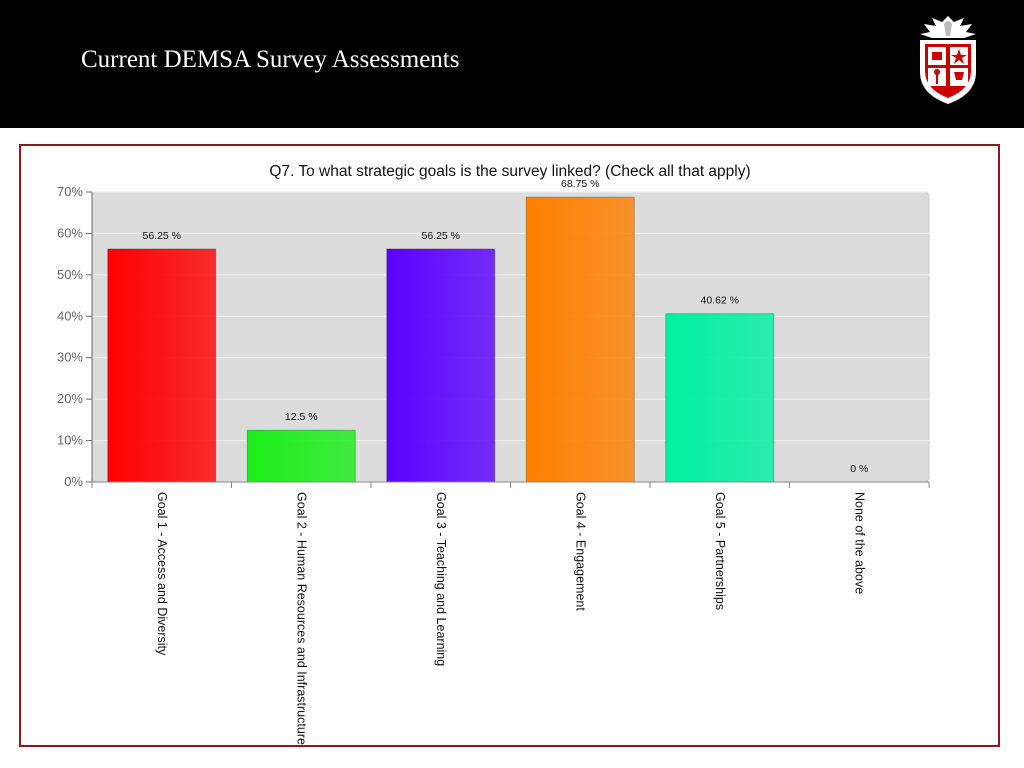 The height and width of the screenshot is (768, 1024). What do you see at coordinates (580, 551) in the screenshot?
I see `x-tick-label: Goal 4 - Engagement` at bounding box center [580, 551].